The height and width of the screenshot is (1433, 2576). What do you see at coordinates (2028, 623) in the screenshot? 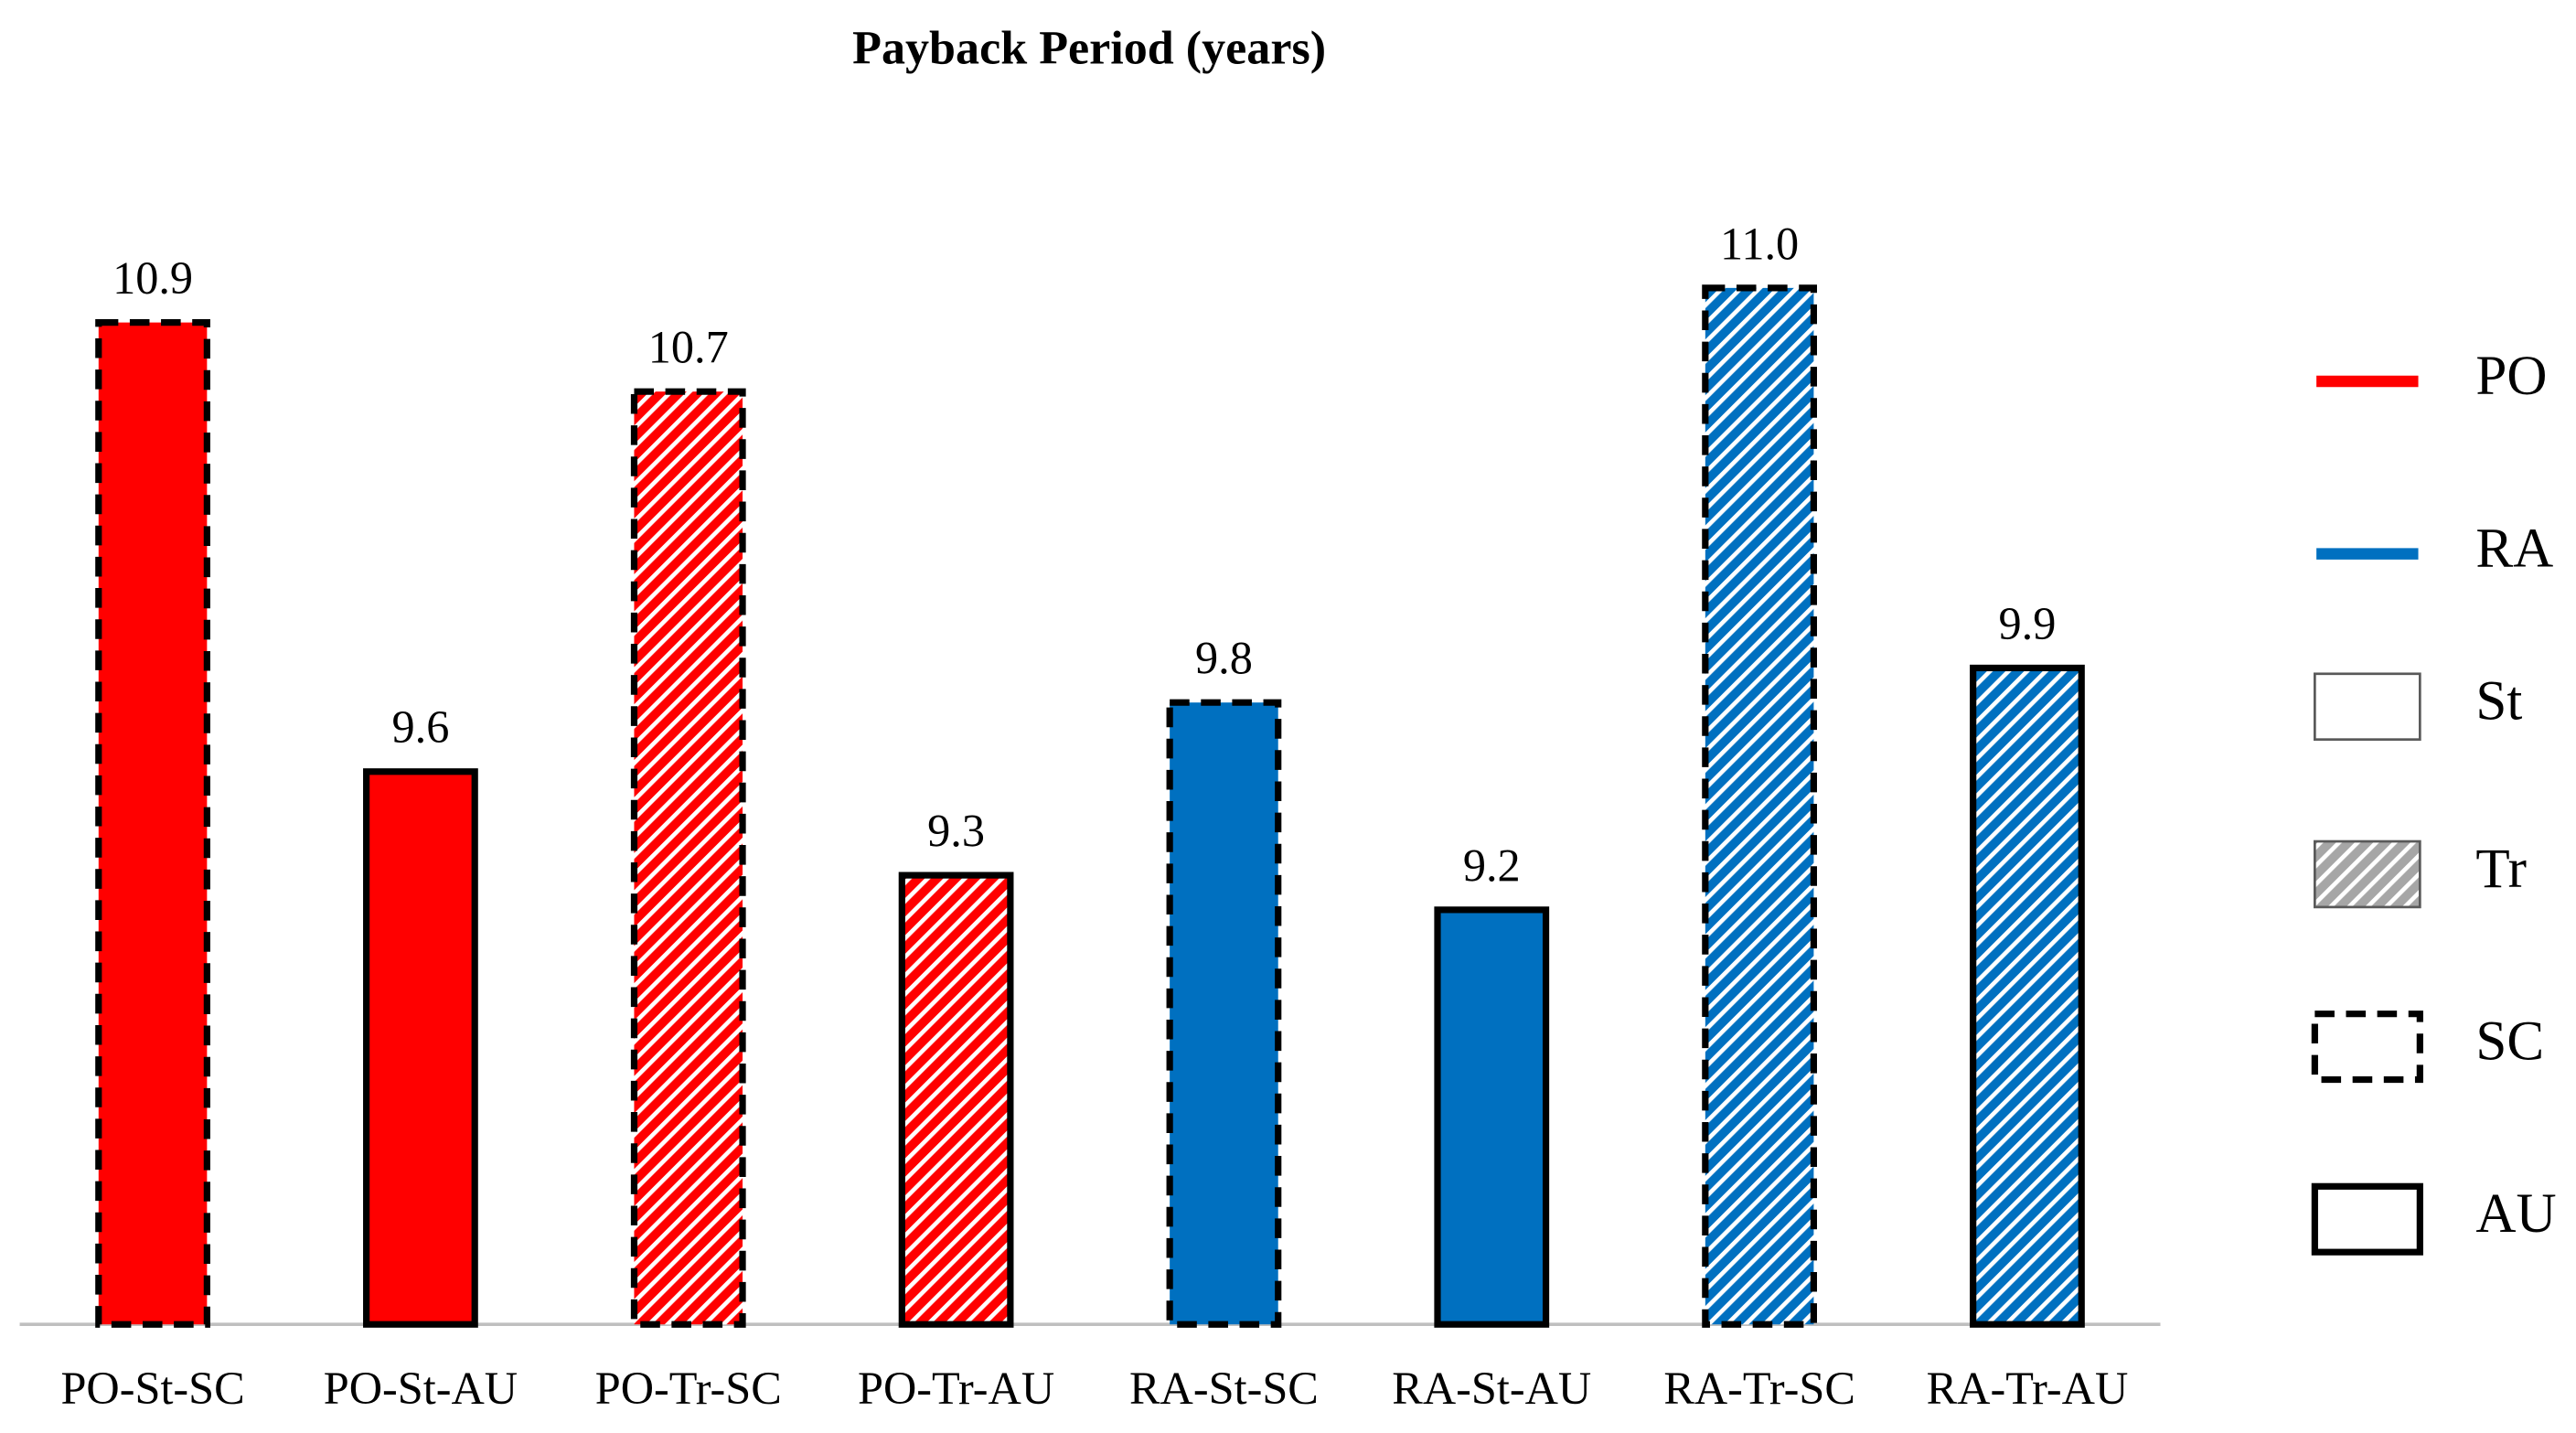
I see `value-label: 9.9` at bounding box center [2028, 623].